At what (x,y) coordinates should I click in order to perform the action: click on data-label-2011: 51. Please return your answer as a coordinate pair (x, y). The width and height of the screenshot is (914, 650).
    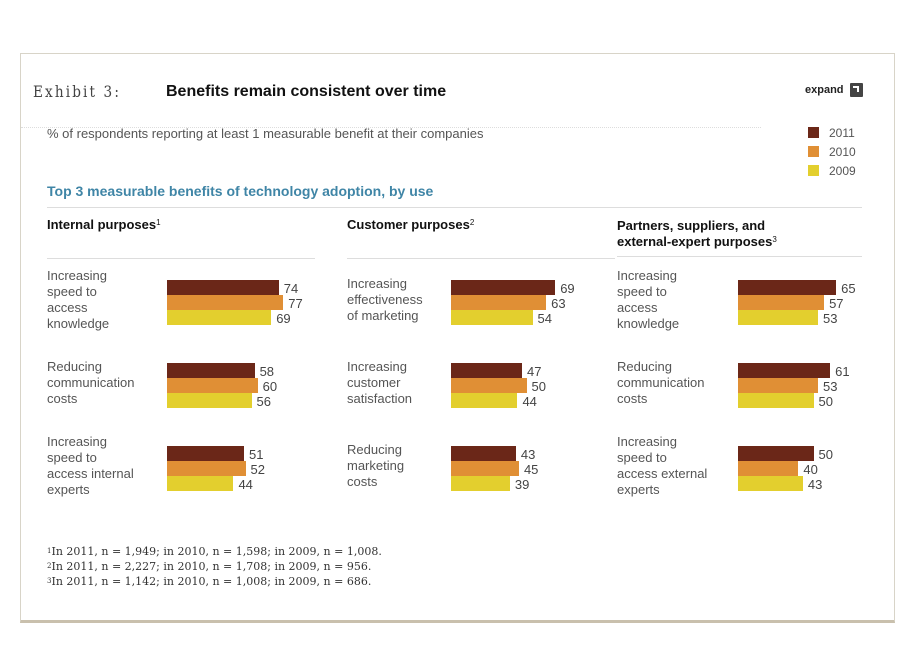
    Looking at the image, I should click on (256, 454).